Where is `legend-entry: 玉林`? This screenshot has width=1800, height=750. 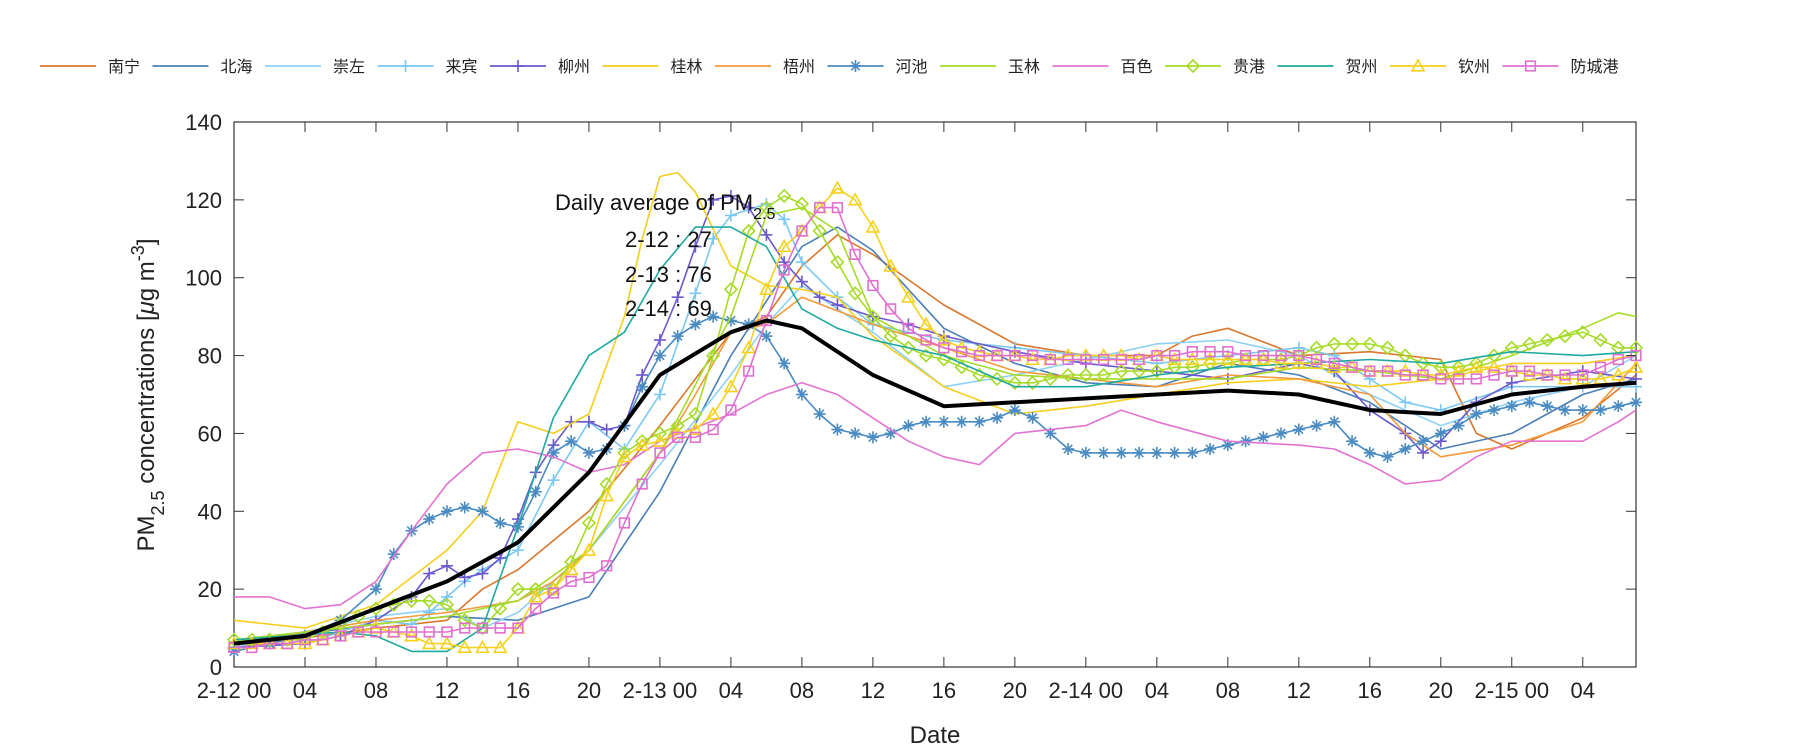
legend-entry: 玉林 is located at coordinates (990, 66).